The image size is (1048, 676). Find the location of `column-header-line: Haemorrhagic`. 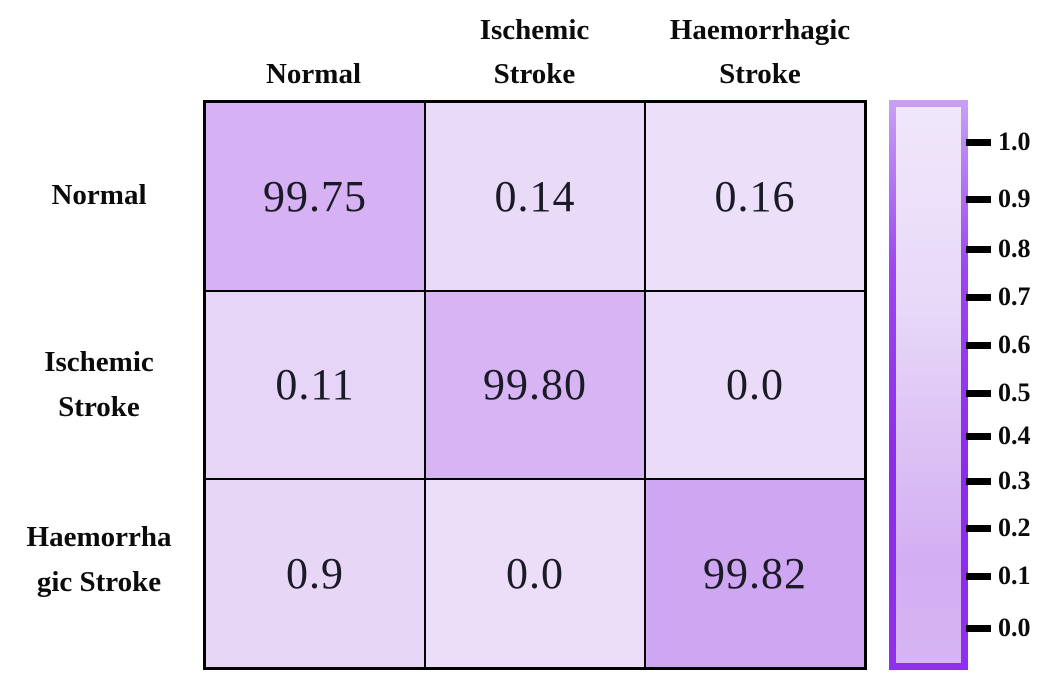

column-header-line: Haemorrhagic is located at coordinates (760, 30).